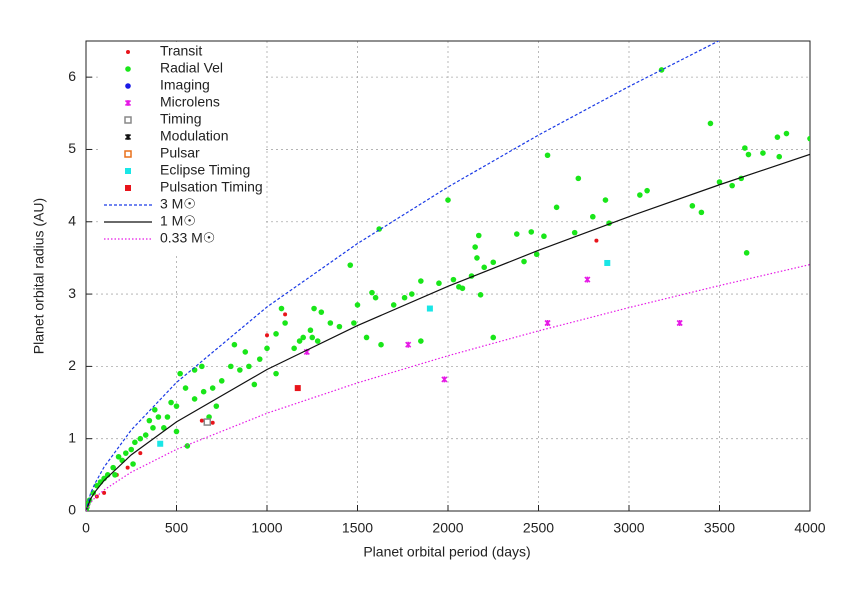 This screenshot has width=860, height=601. I want to click on x-tick-label: 2000, so click(447, 528).